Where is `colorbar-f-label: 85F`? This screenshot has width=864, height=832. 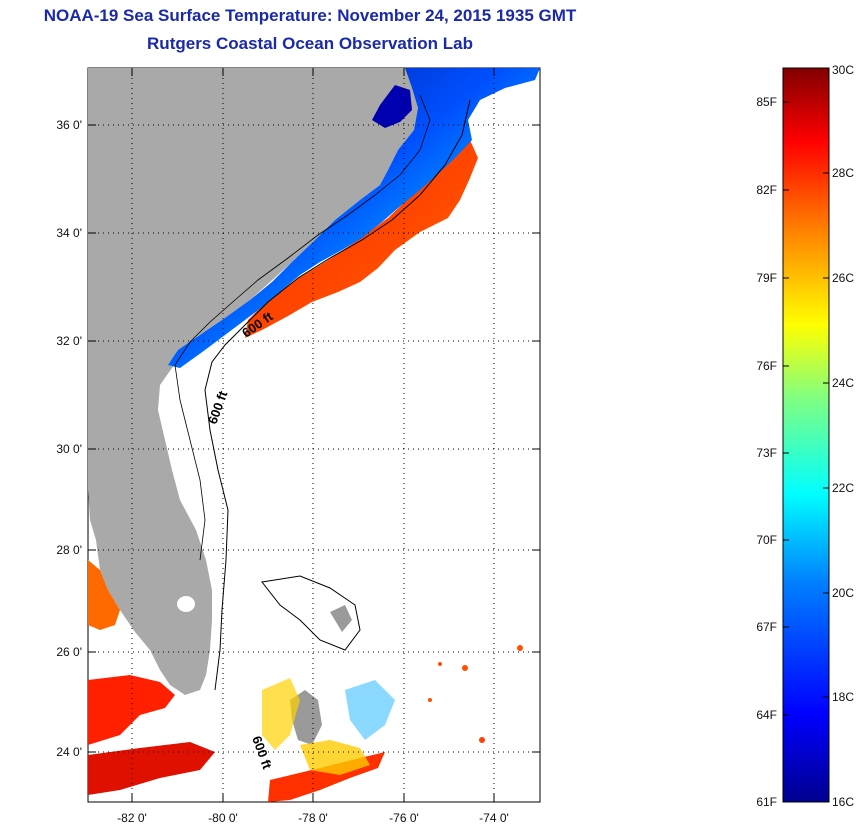 colorbar-f-label: 85F is located at coordinates (766, 102).